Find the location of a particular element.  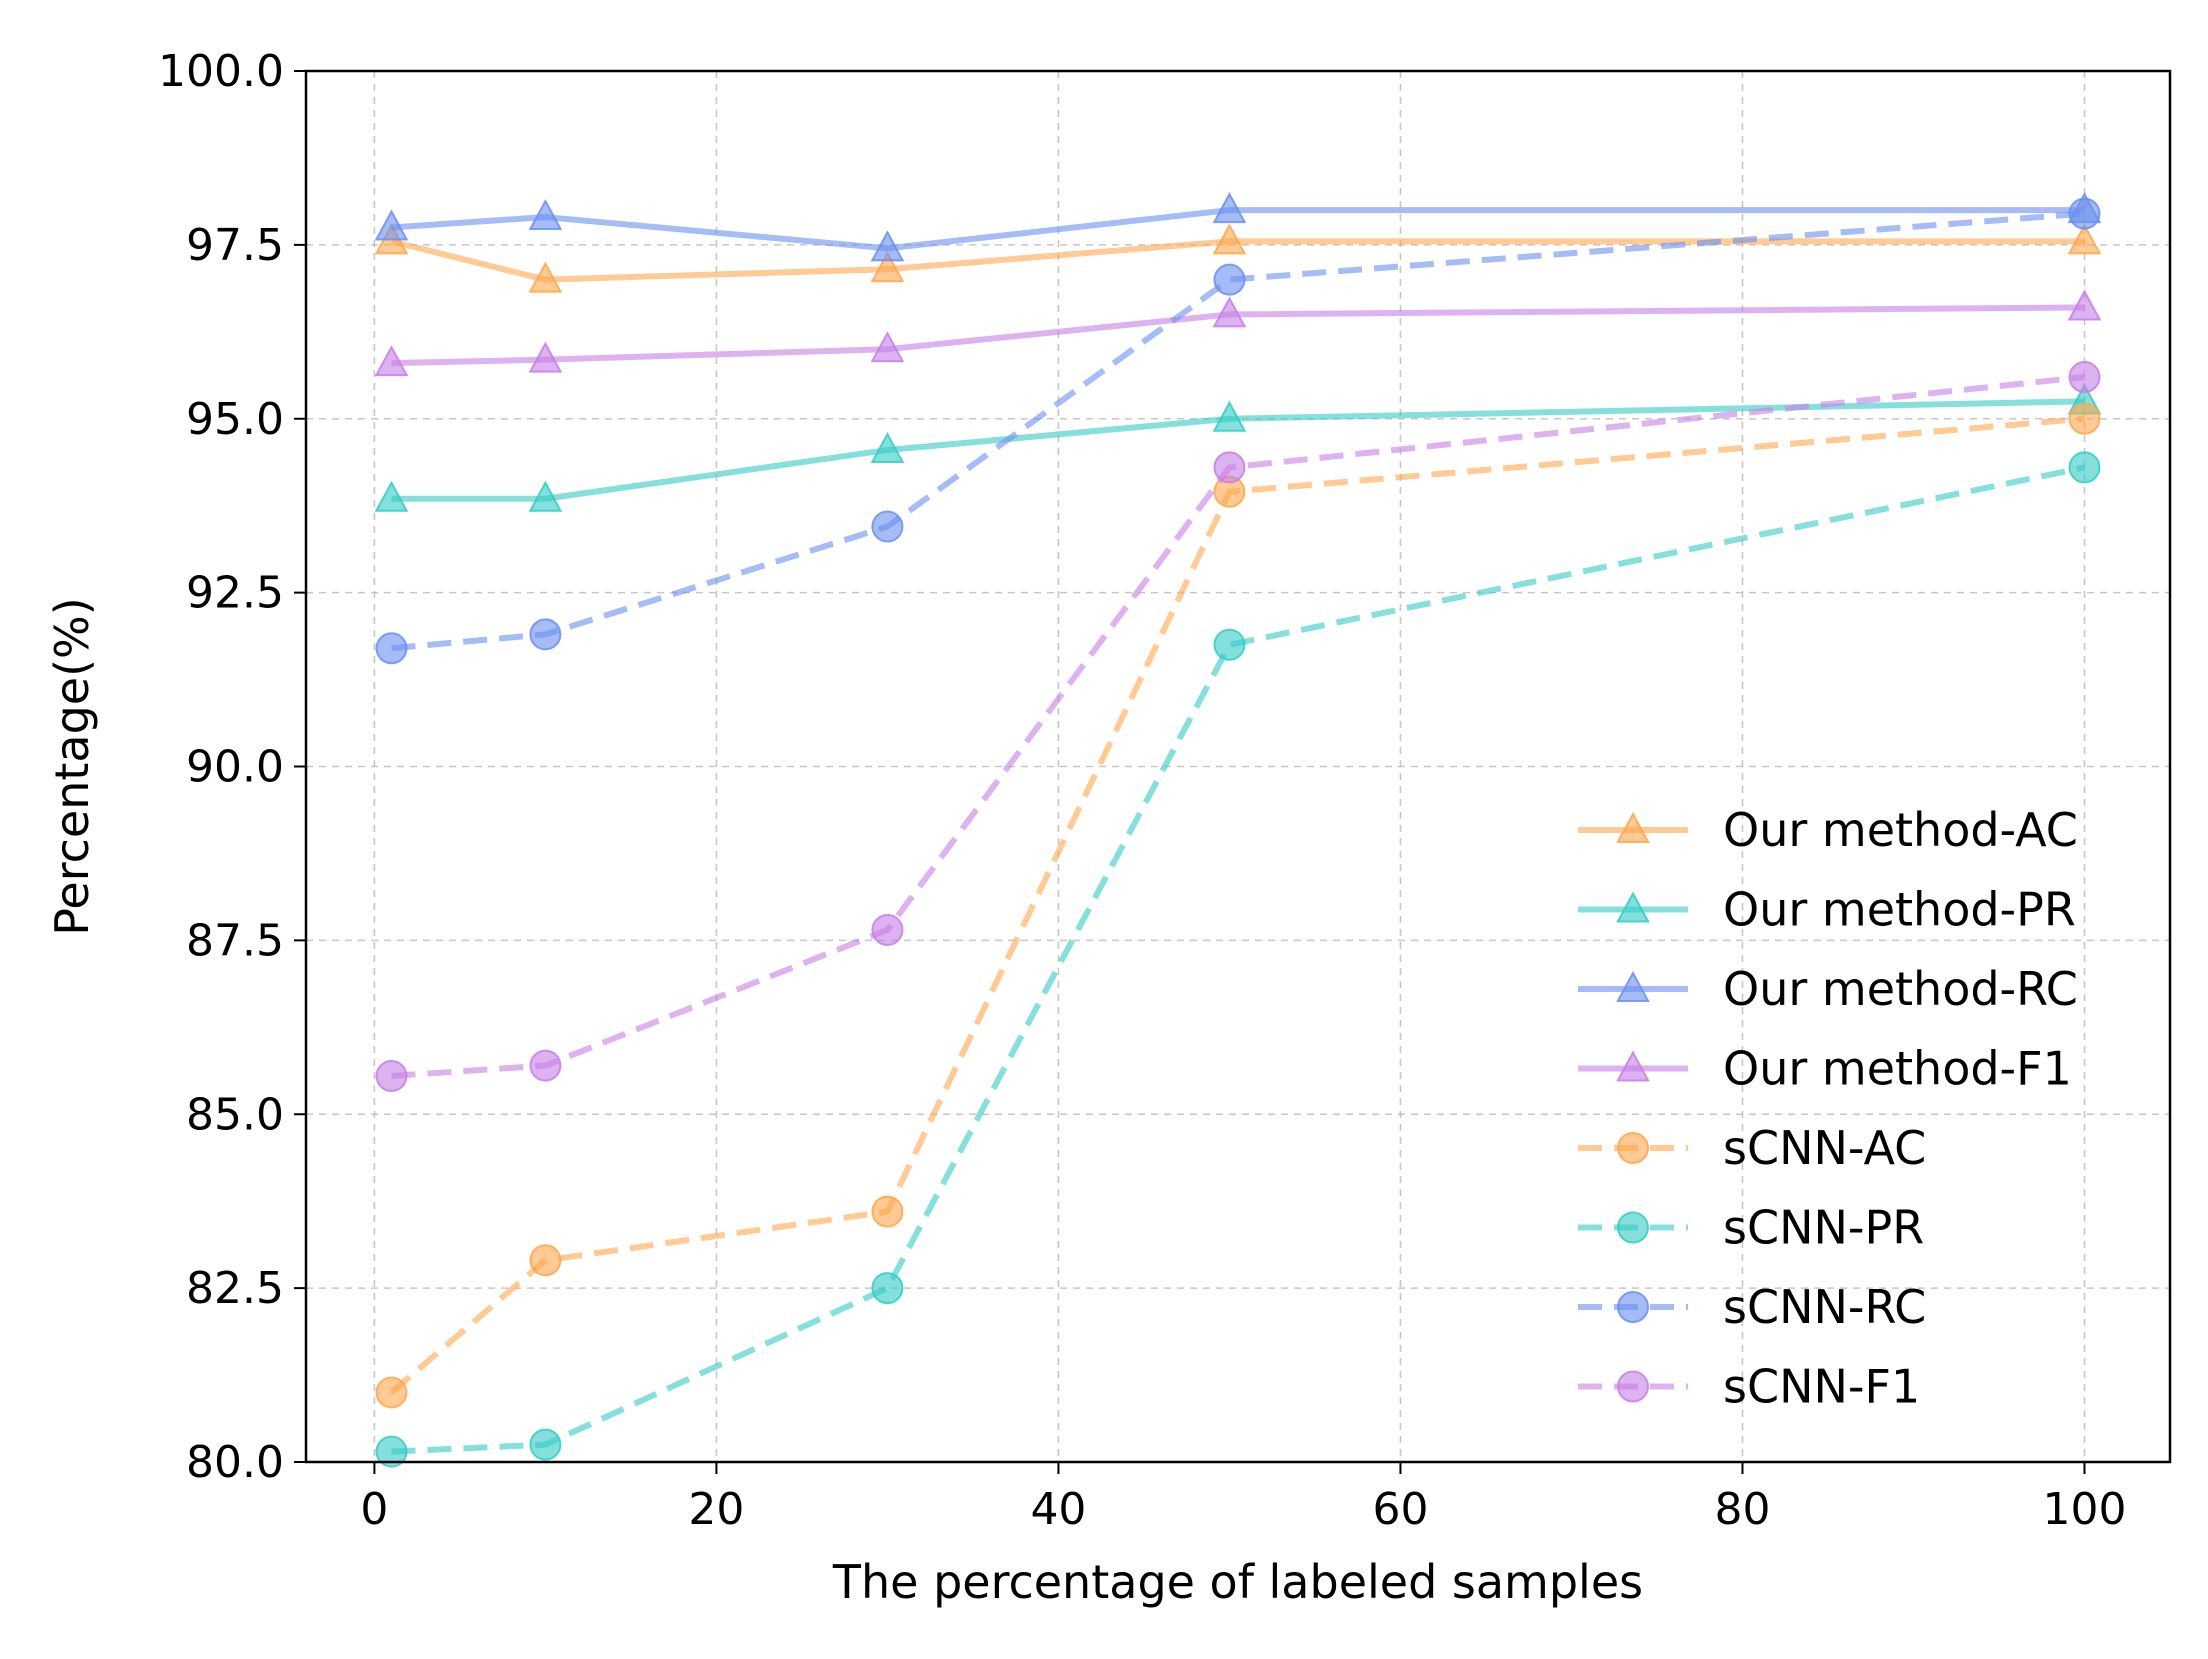

y-tick-label: 90.0 is located at coordinates (235, 767).